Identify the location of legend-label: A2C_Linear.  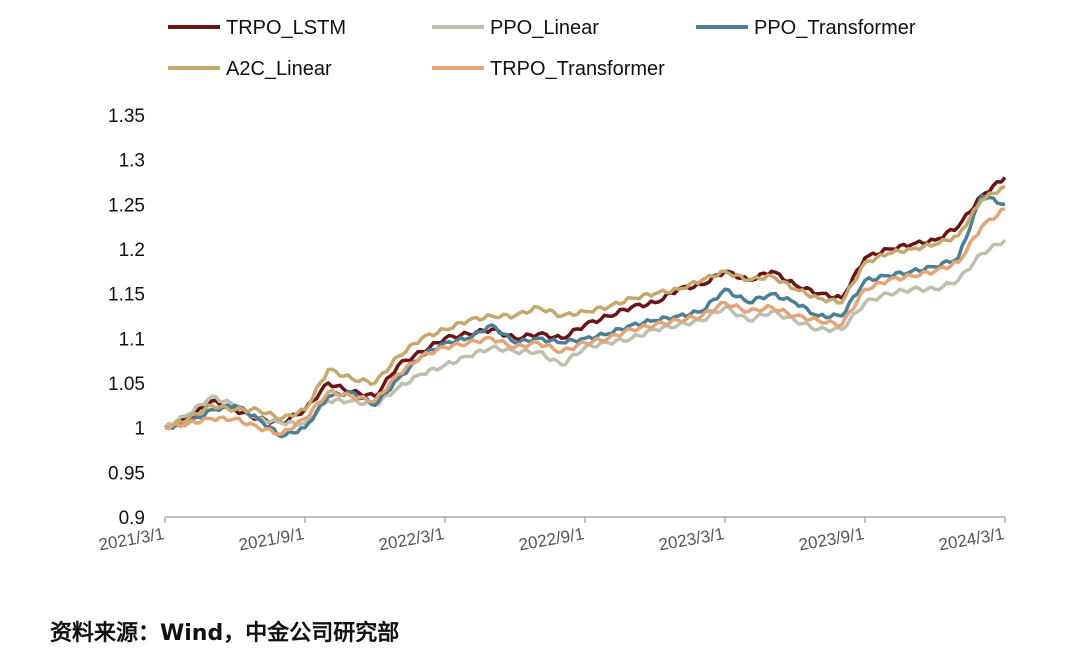
(279, 69).